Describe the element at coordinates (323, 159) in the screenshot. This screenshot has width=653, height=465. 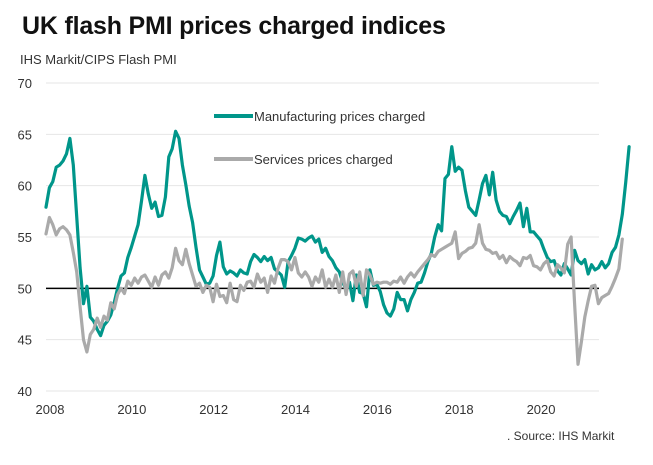
I see `legend-label-services: Services prices charged` at that location.